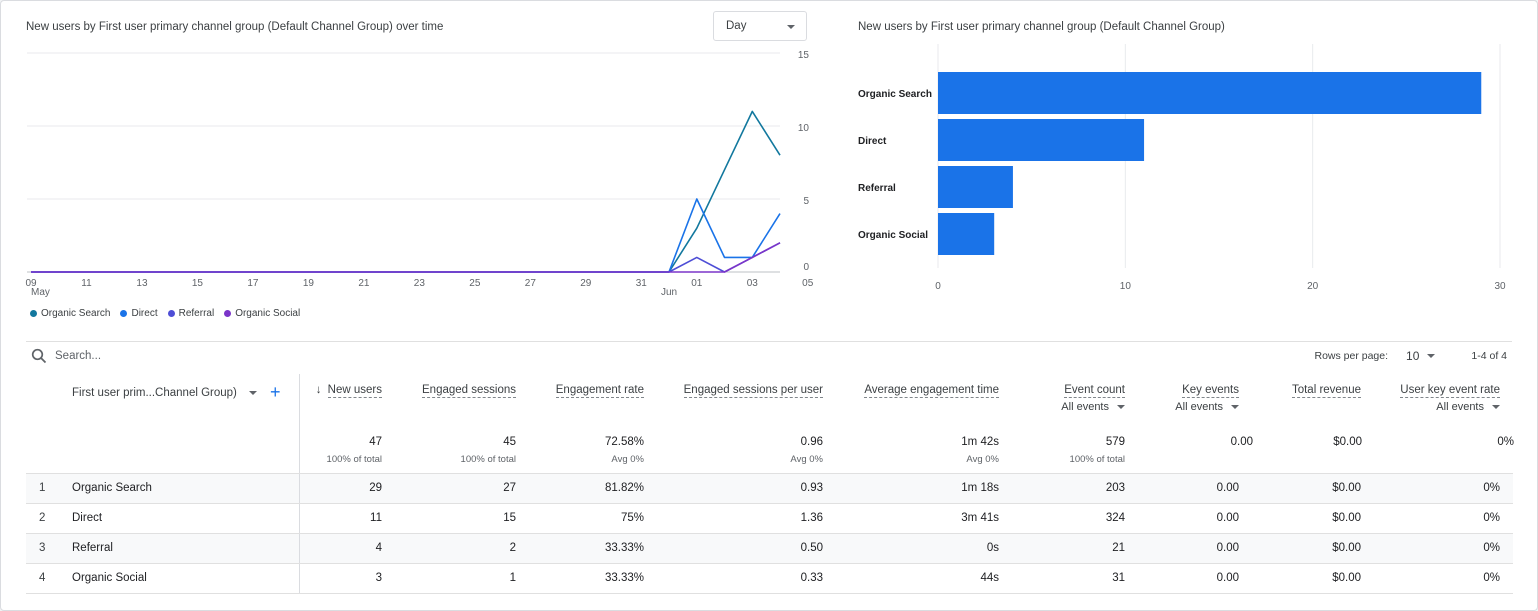  What do you see at coordinates (669, 292) in the screenshot?
I see `x-month-label: Jun` at bounding box center [669, 292].